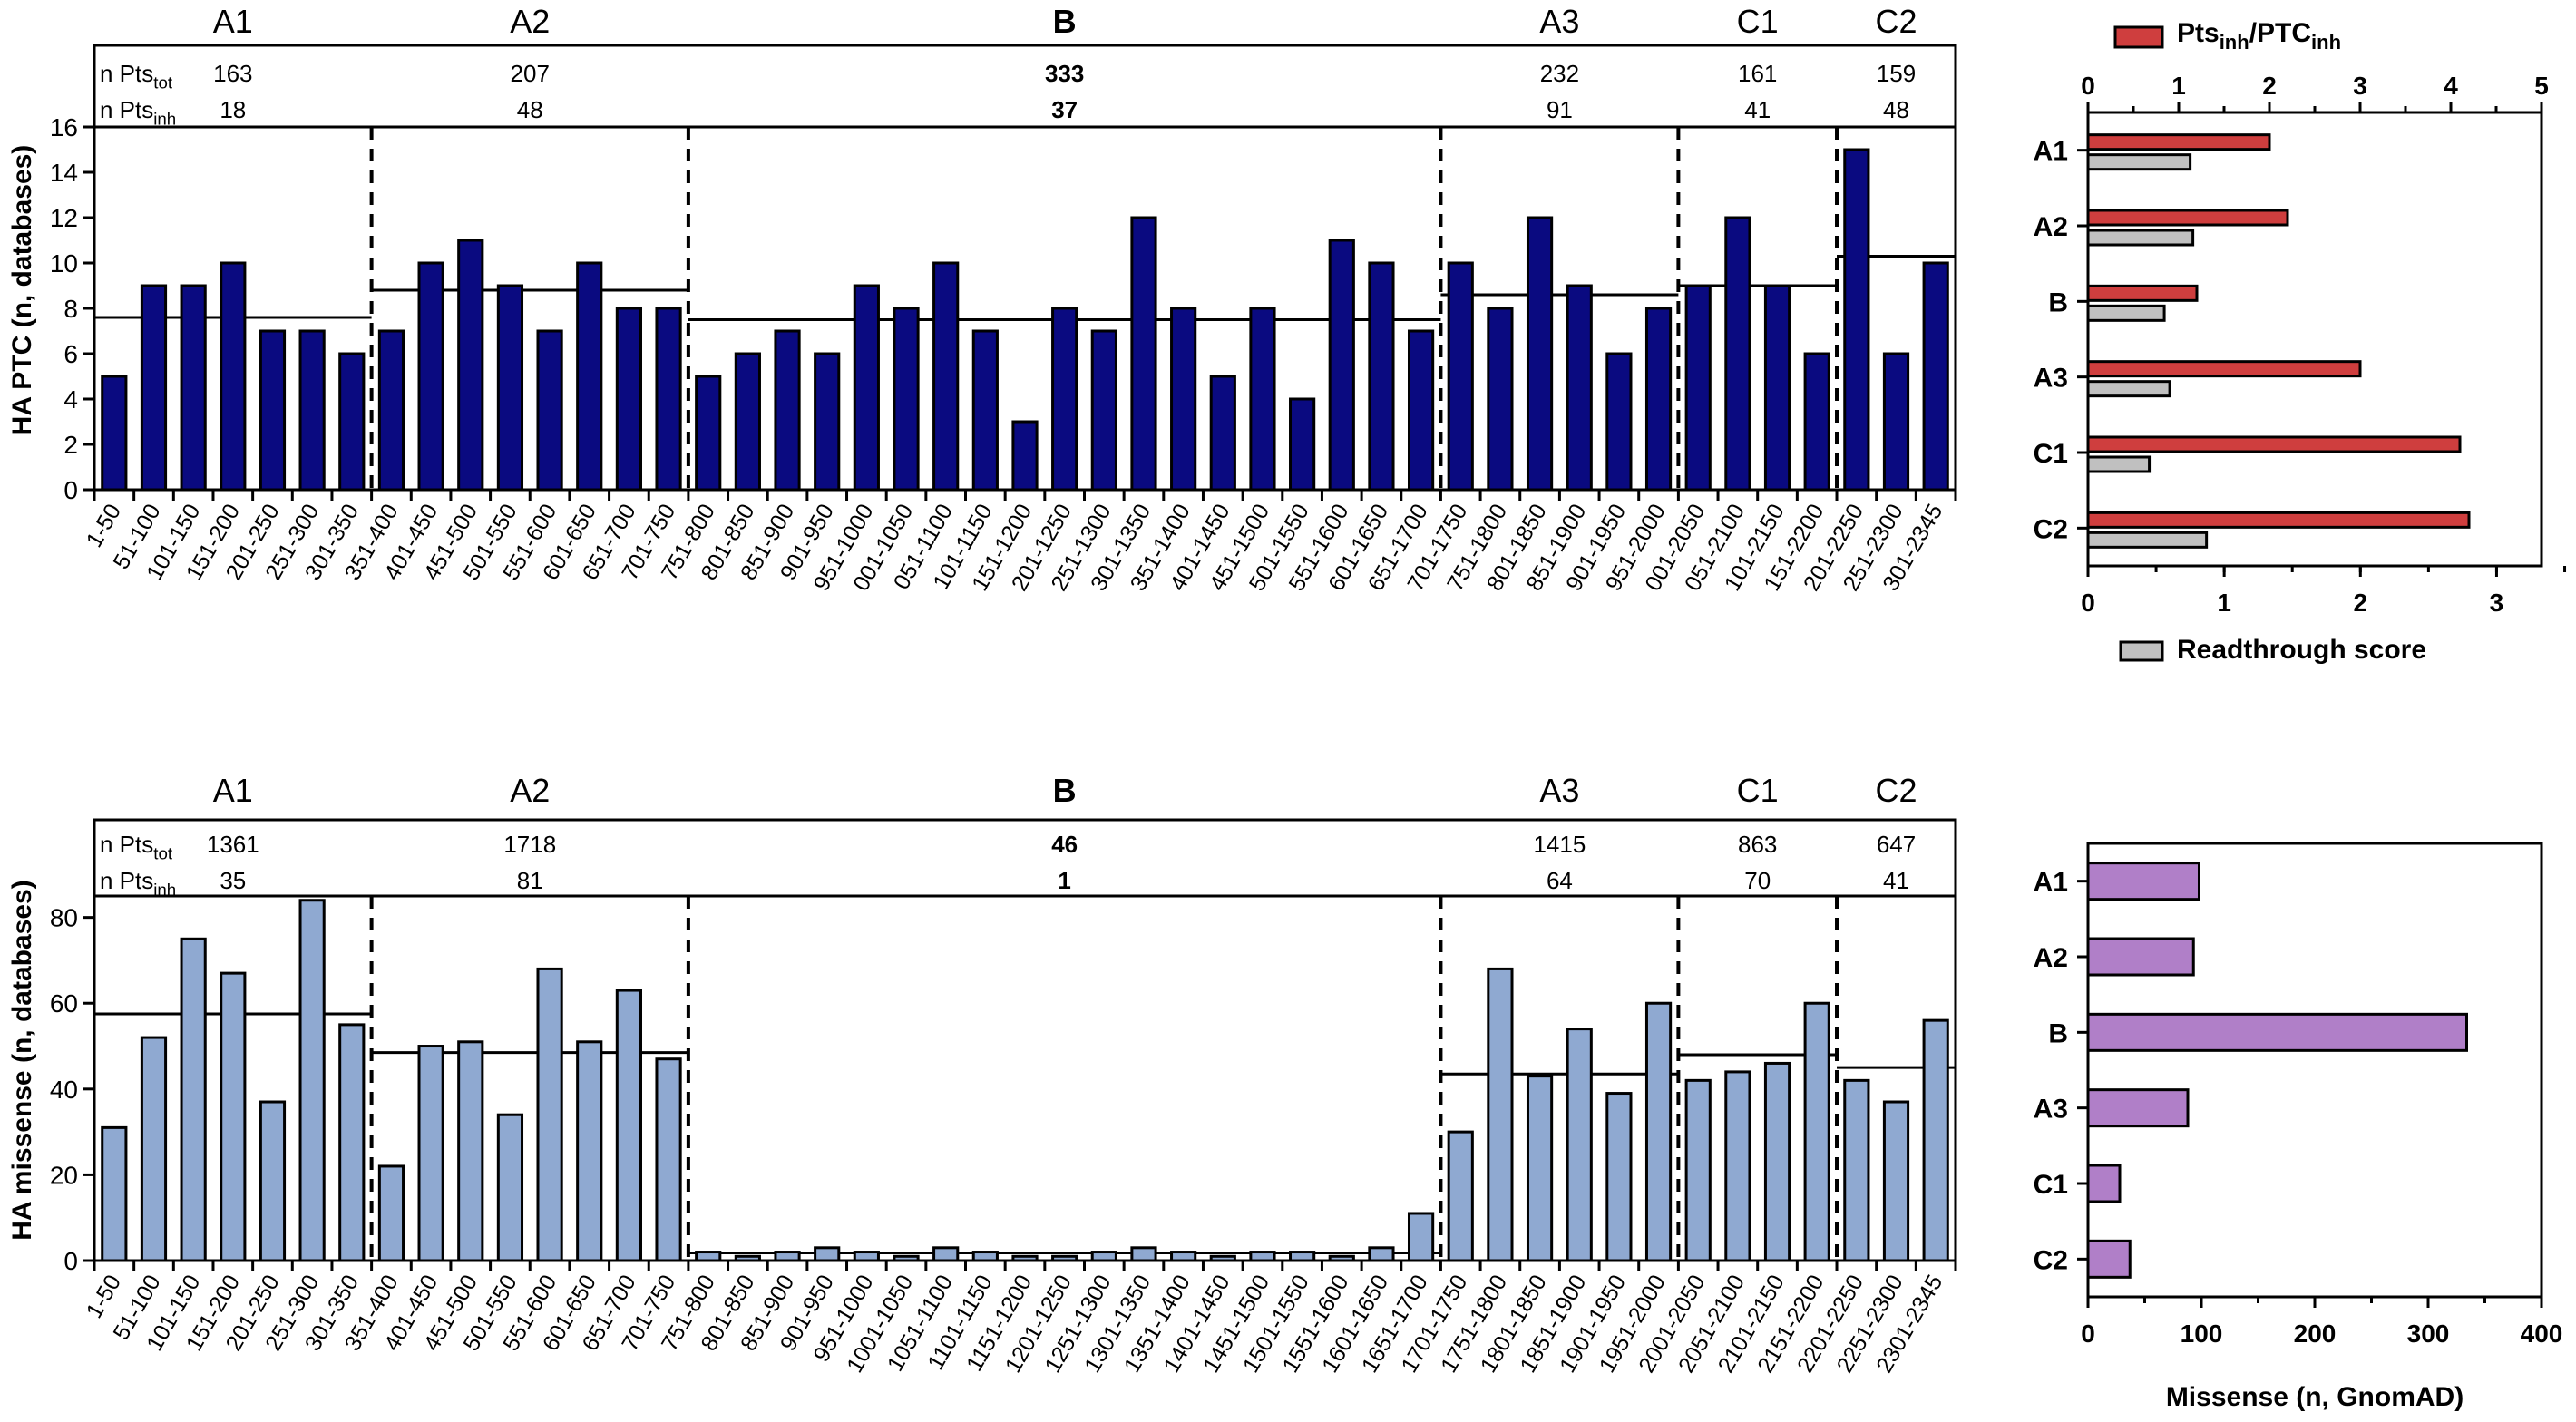 The height and width of the screenshot is (1422, 2576). I want to click on n-pts-inh-a1: 18, so click(233, 109).